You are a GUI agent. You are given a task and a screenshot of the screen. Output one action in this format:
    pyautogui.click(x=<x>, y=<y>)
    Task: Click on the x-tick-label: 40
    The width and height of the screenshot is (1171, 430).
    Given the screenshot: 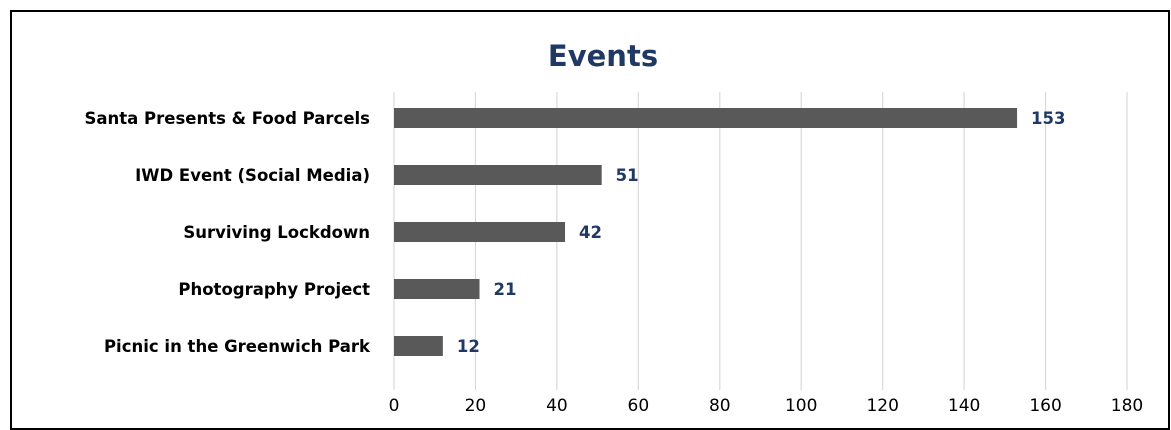 What is the action you would take?
    pyautogui.click(x=557, y=405)
    